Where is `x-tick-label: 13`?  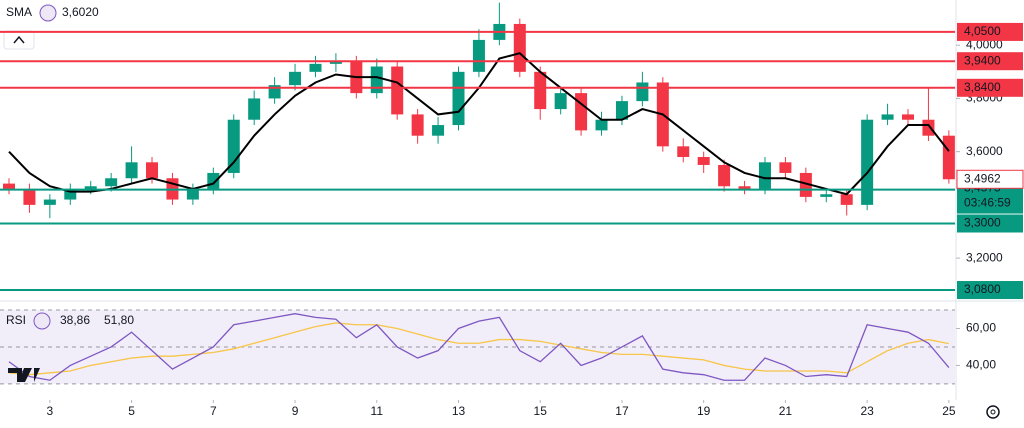 x-tick-label: 13 is located at coordinates (459, 411).